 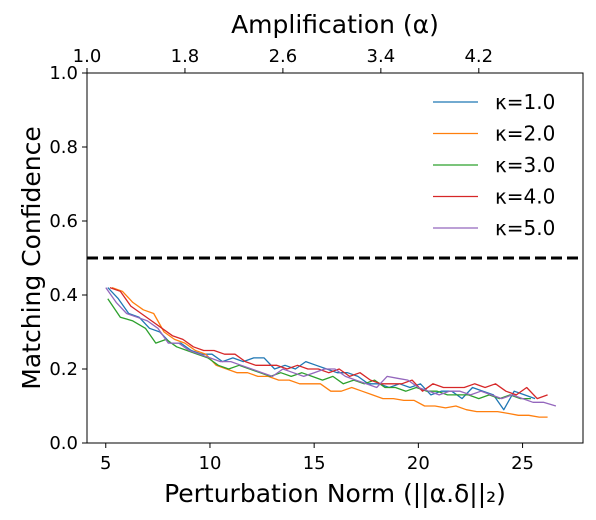 I want to click on x-tick-label: 20, so click(x=418, y=463).